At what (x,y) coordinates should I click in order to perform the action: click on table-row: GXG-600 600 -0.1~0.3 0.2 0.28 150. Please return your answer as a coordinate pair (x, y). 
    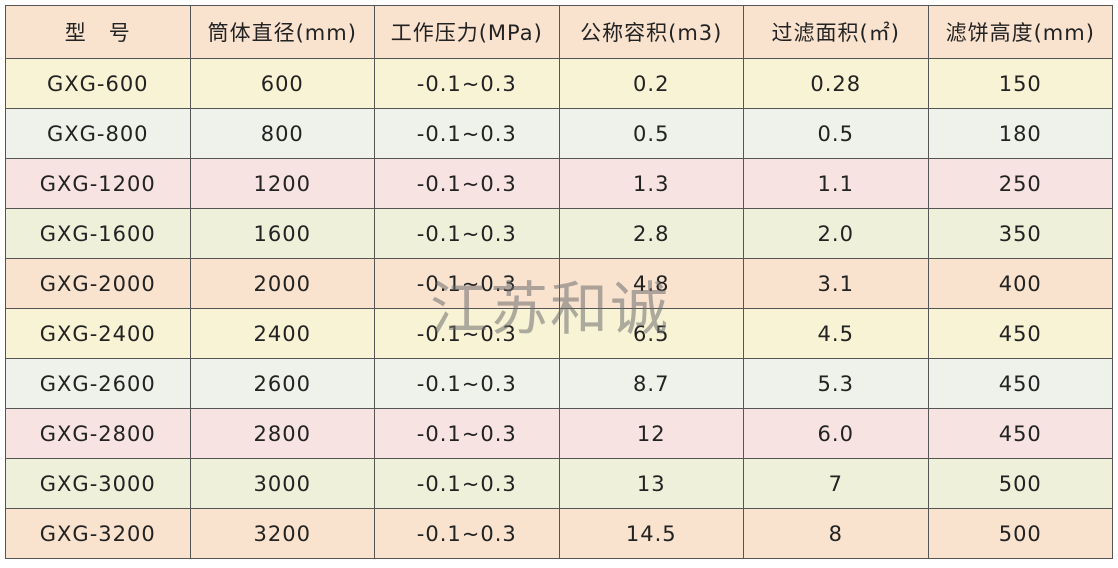
    Looking at the image, I should click on (559, 83).